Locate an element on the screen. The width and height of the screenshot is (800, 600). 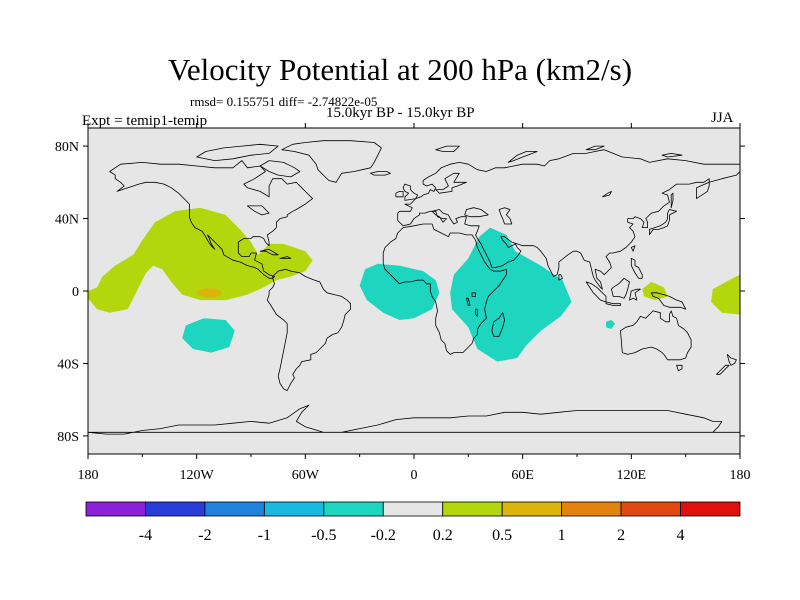
colorbar-label: -0.2 is located at coordinates (383, 535).